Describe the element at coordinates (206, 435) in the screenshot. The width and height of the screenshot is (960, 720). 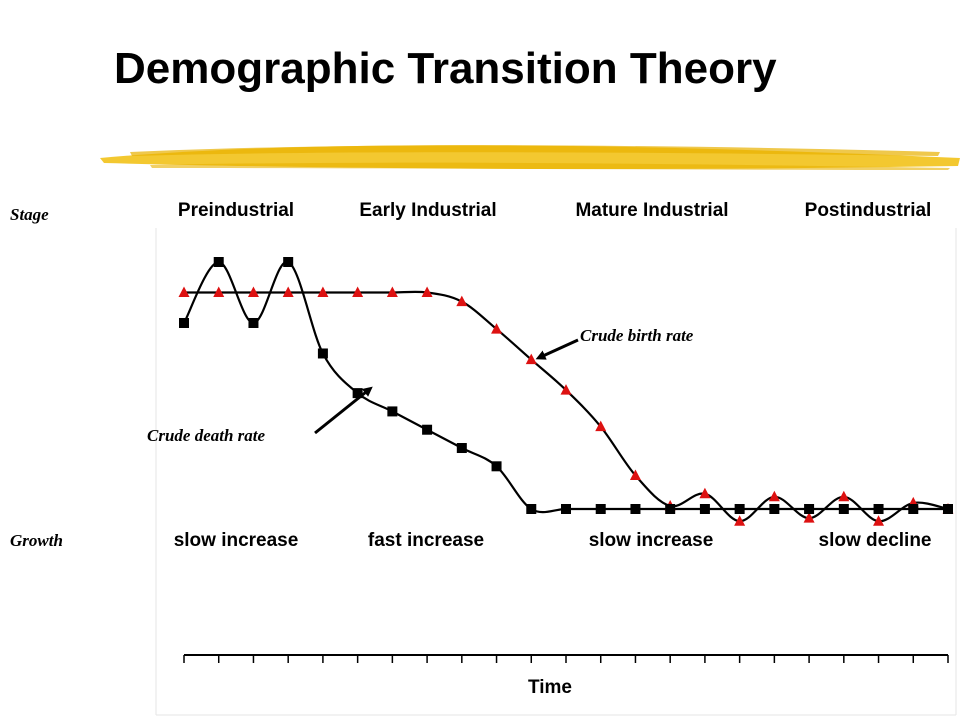
I see `death-rate-annotation: Crude death rate` at that location.